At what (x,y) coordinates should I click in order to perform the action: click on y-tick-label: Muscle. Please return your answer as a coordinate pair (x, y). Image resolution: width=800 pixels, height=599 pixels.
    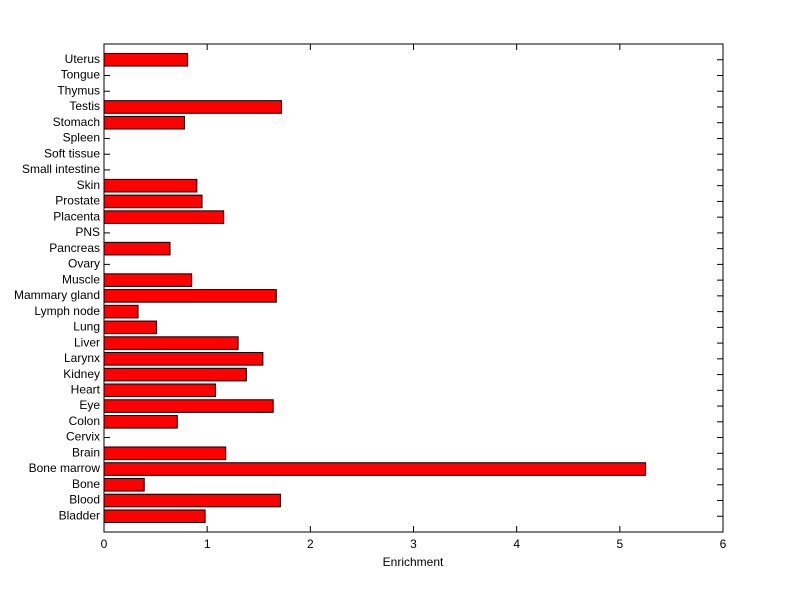
    Looking at the image, I should click on (81, 279).